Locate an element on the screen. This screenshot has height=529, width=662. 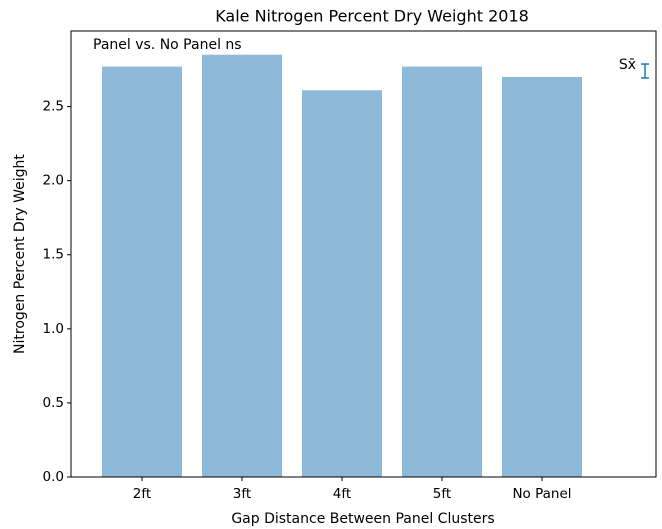
x-tick-label: No Panel is located at coordinates (541, 494).